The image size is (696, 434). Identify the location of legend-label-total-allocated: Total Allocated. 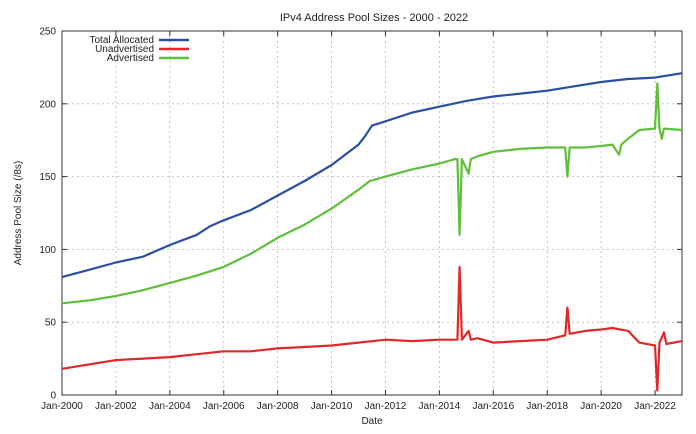
(122, 40).